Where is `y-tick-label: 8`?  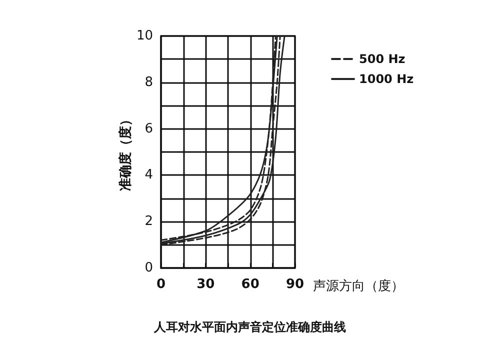 y-tick-label: 8 is located at coordinates (148, 82).